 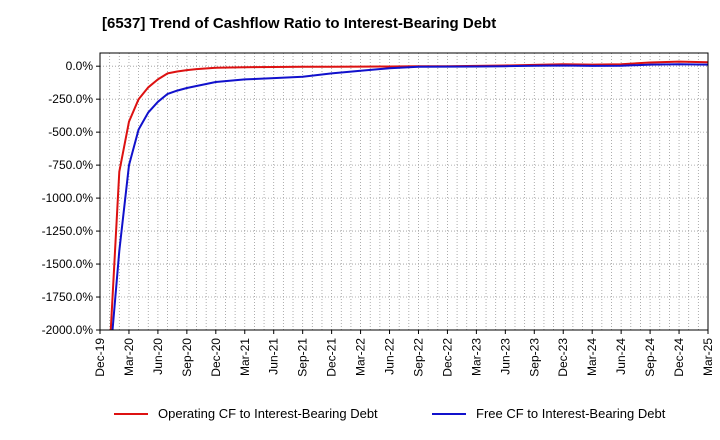 I want to click on x-tick-label: Mar-22, so click(x=361, y=357).